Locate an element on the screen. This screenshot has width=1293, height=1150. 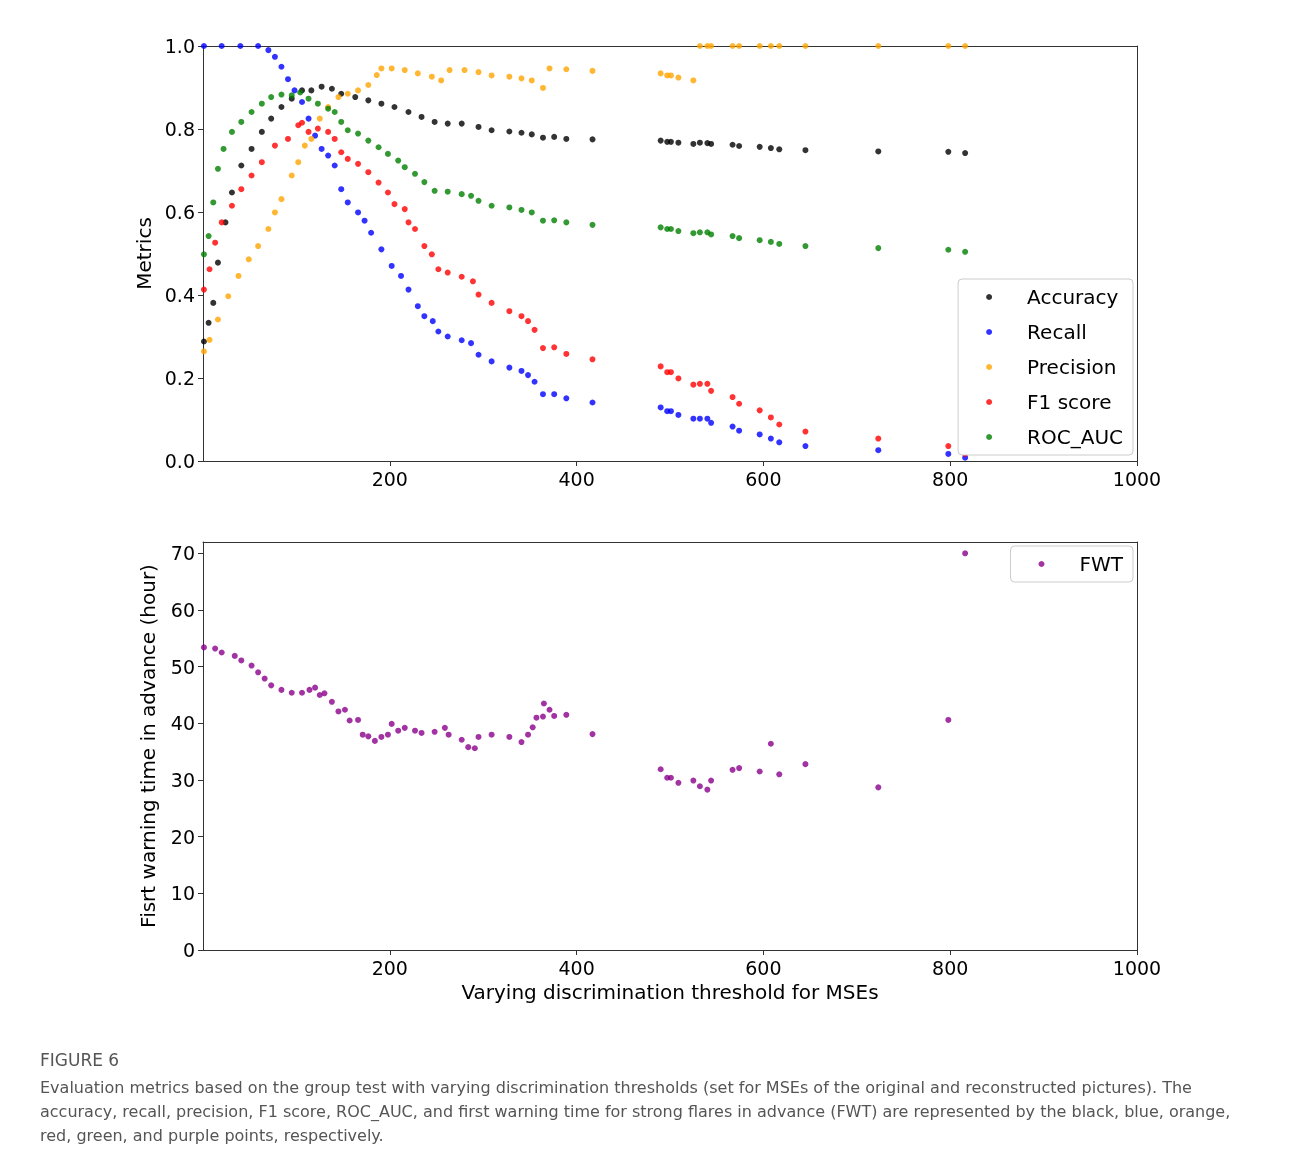
y-tick-label: 60 is located at coordinates (182, 610).